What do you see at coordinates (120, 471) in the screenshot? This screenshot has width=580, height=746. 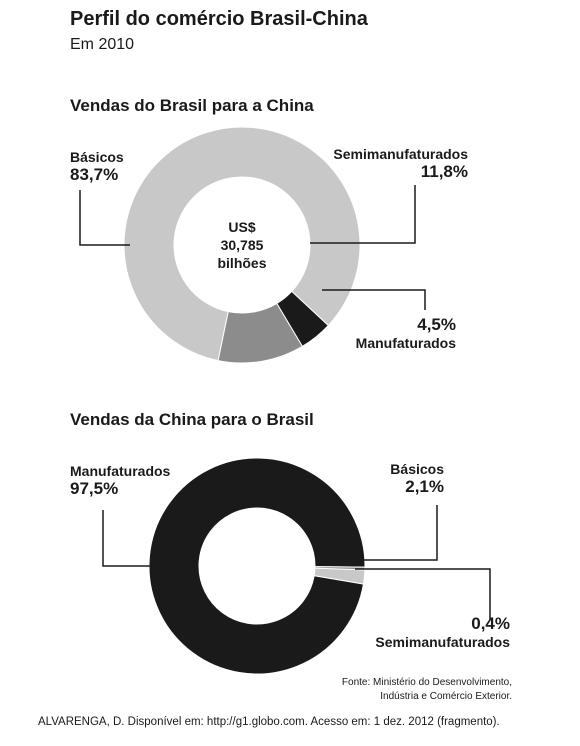 I see `chart-2-manuf-name: Manufaturados` at bounding box center [120, 471].